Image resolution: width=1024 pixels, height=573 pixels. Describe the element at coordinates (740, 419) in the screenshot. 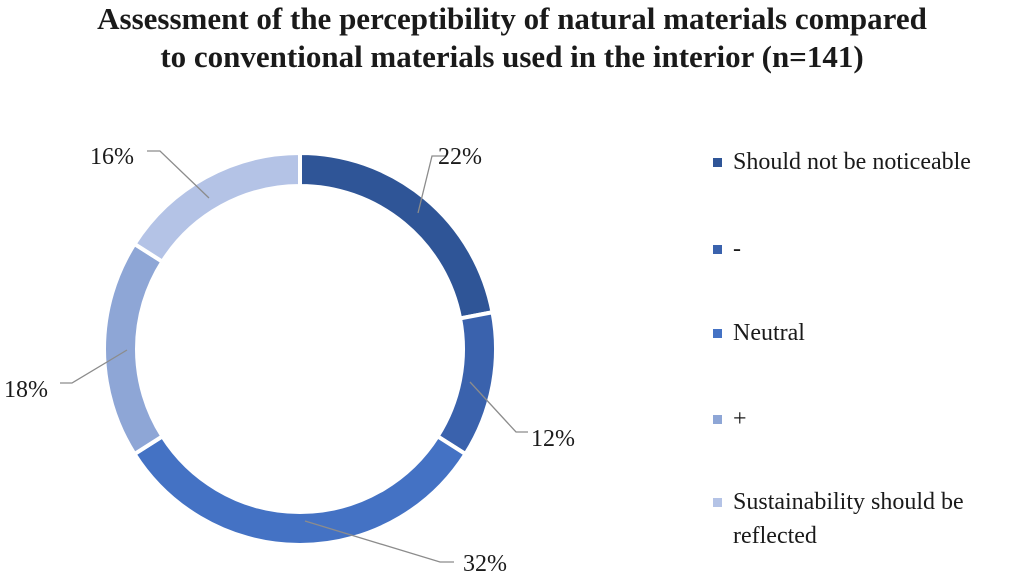

I see `legend-label: +` at that location.